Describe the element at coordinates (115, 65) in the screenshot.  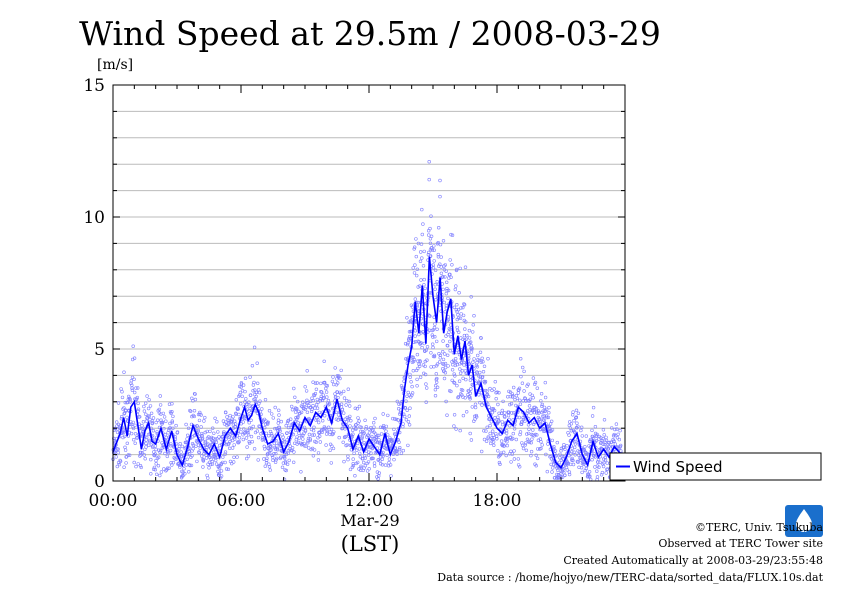
I see `y-axis-label: [m/s]` at that location.